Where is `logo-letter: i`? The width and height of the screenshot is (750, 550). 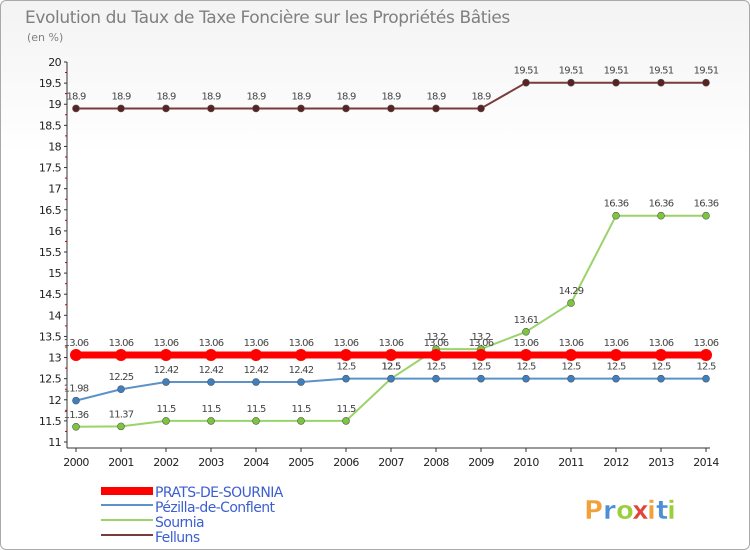 logo-letter: i is located at coordinates (651, 511).